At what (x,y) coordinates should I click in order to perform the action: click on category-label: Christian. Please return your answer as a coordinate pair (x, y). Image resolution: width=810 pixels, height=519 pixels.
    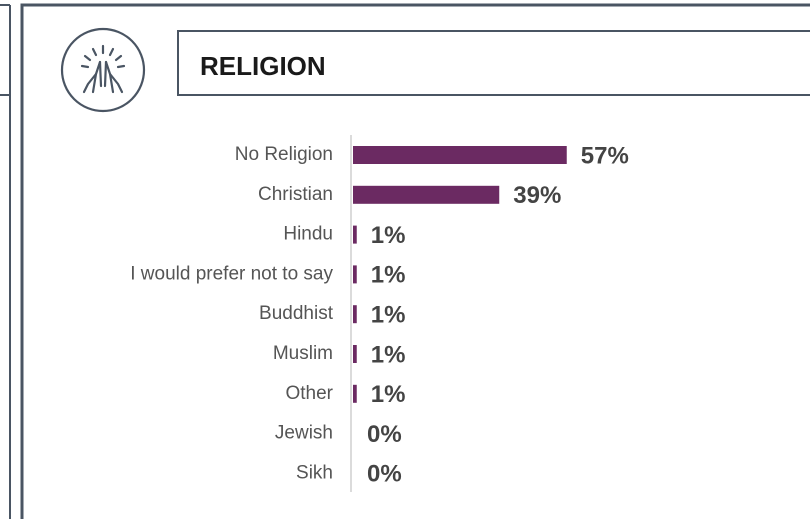
    Looking at the image, I should click on (295, 194).